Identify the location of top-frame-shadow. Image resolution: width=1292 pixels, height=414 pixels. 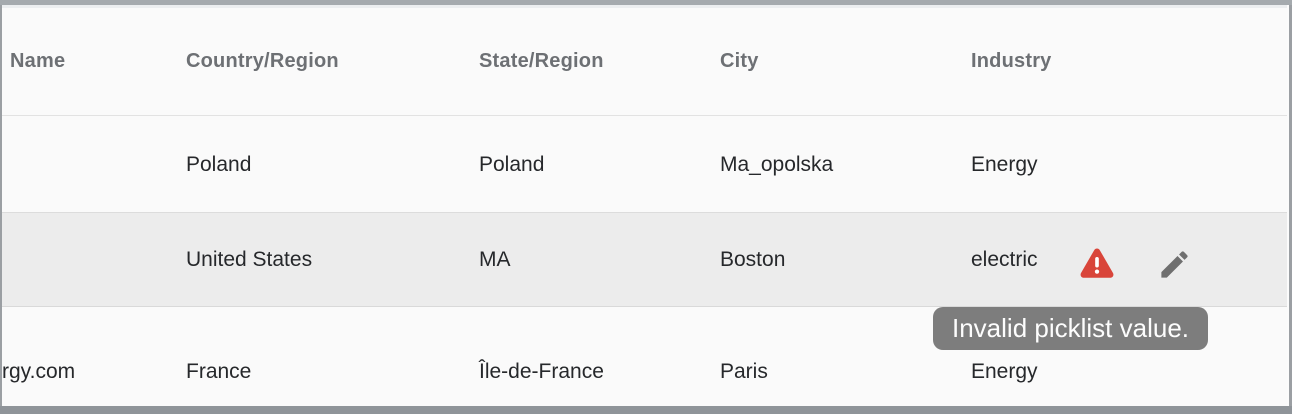
(646, 6).